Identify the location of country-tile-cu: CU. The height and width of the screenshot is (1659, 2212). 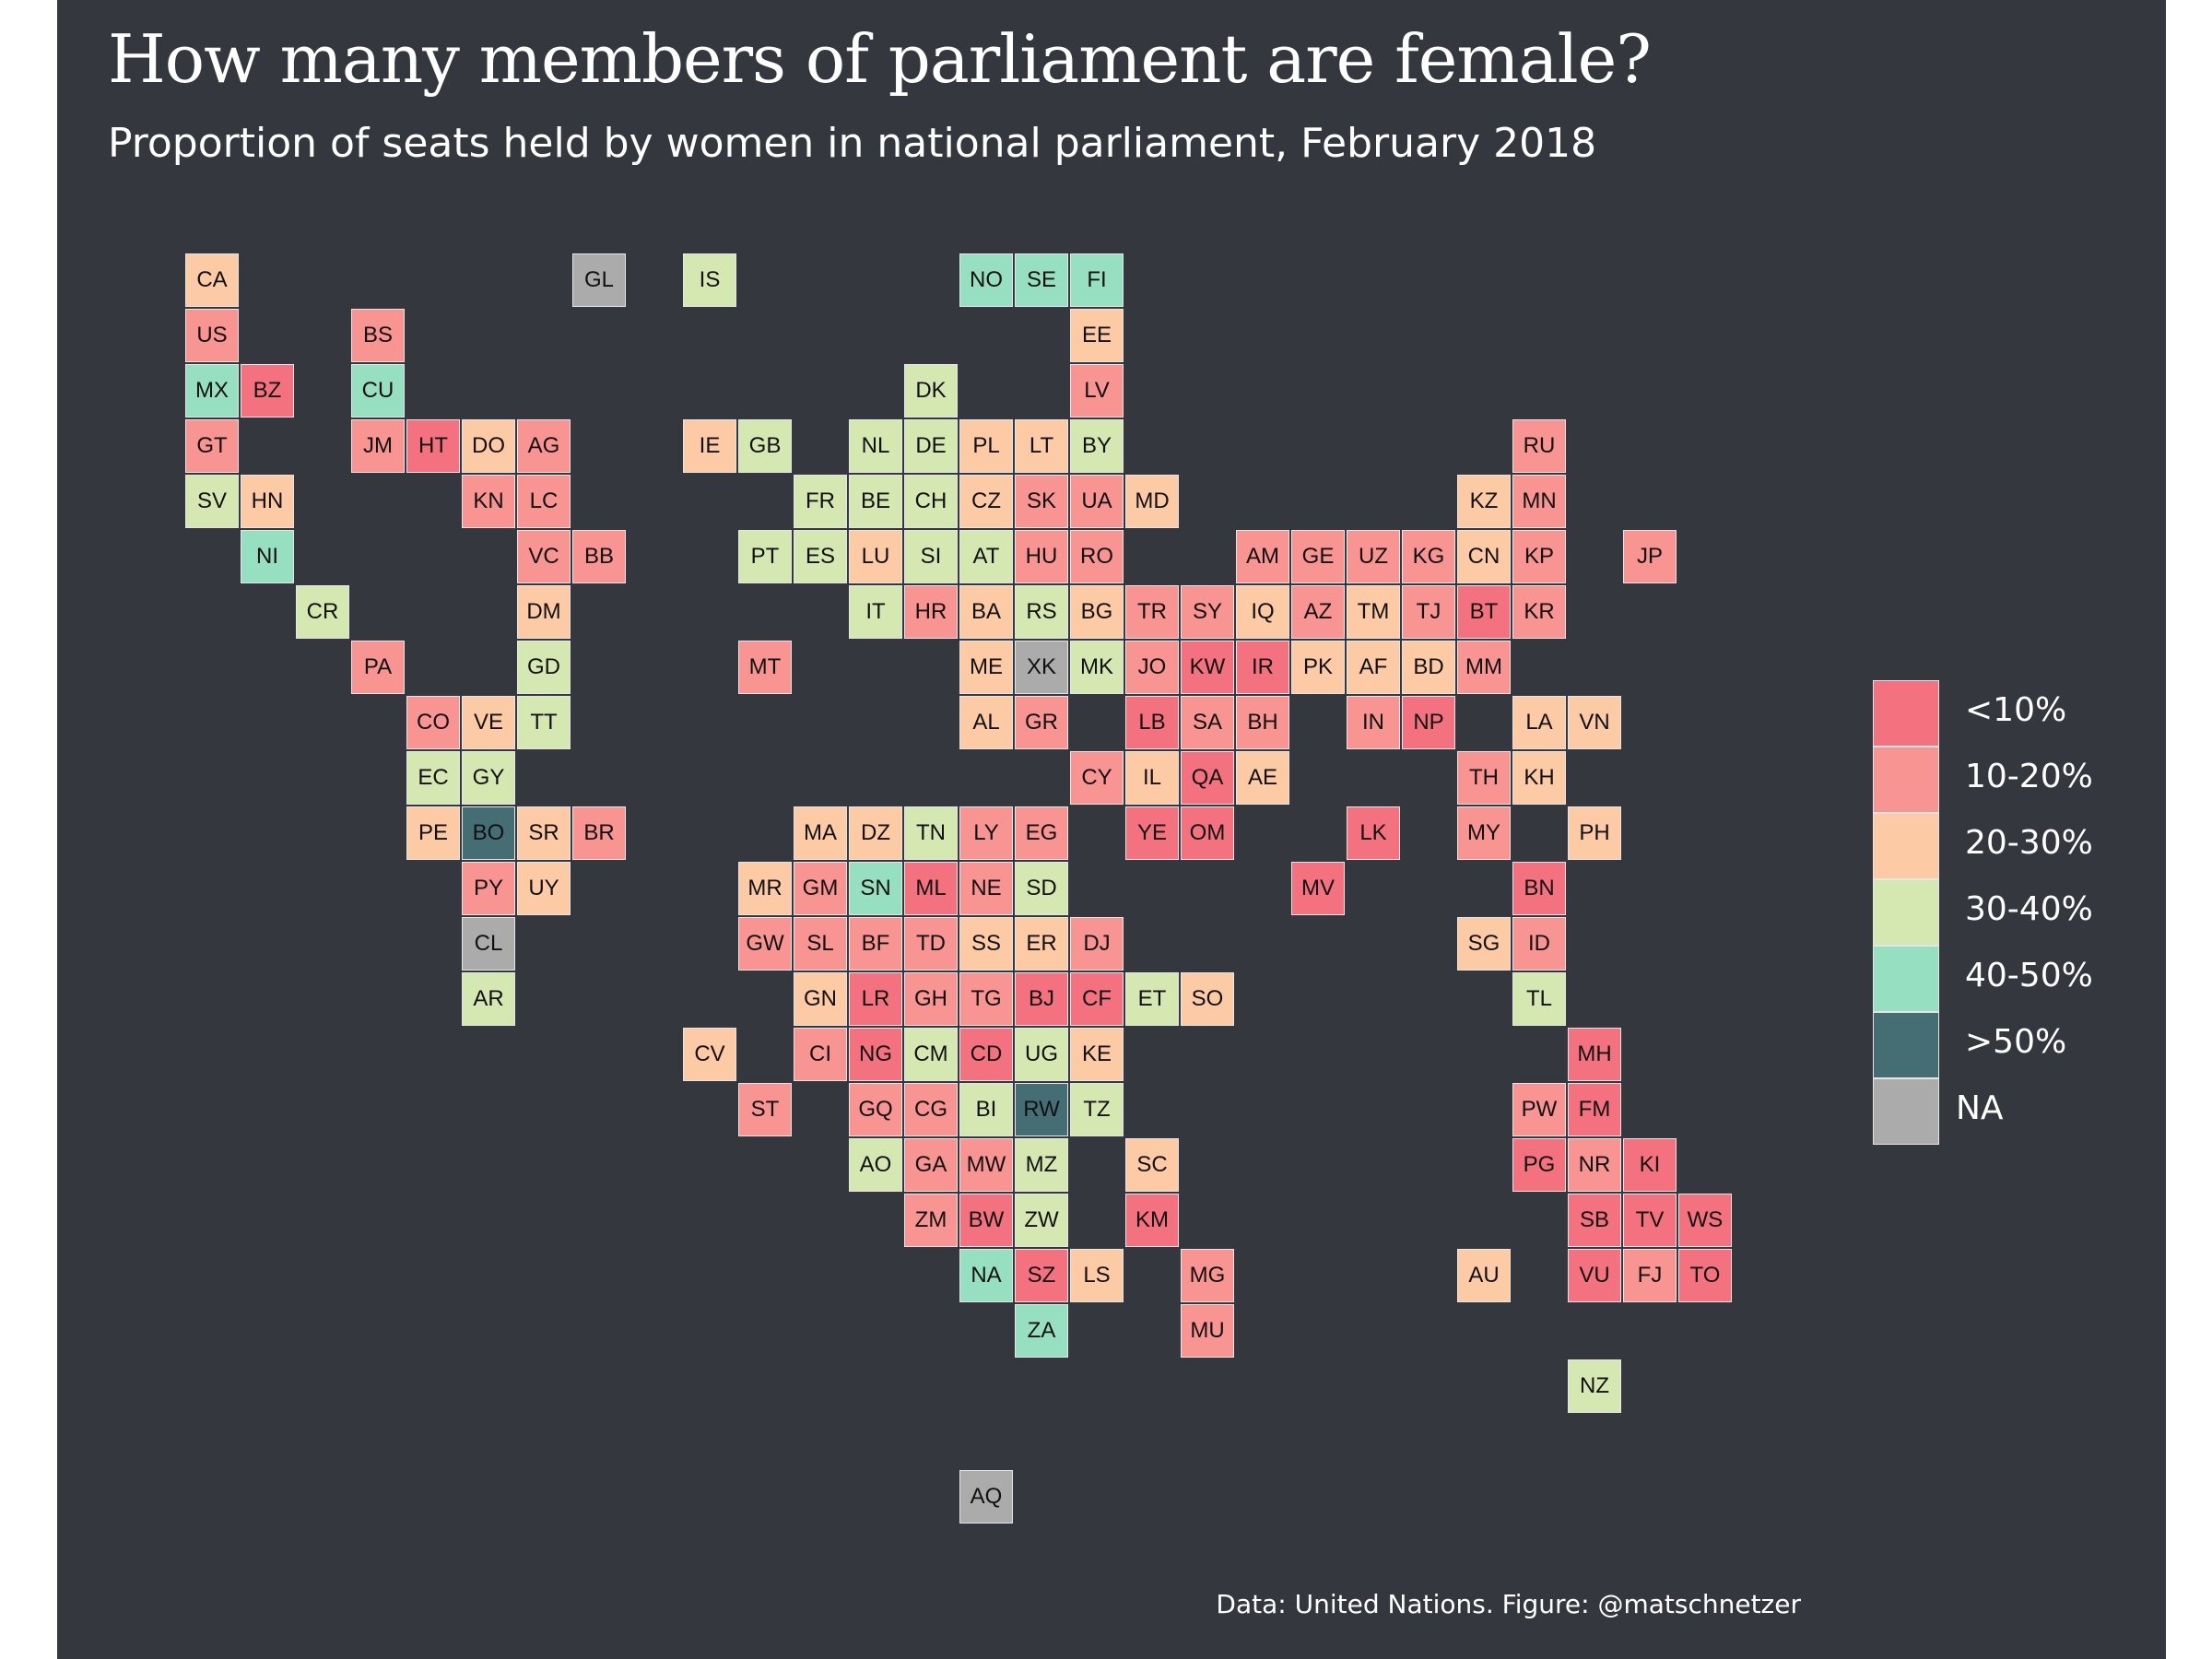
(378, 391).